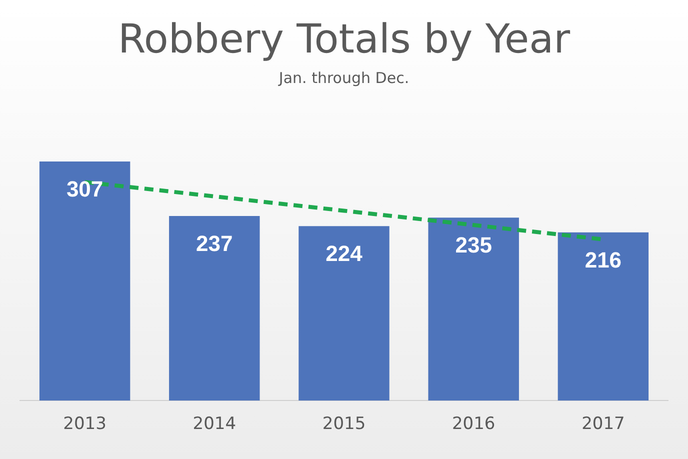 The height and width of the screenshot is (459, 688). I want to click on data-label: 235, so click(473, 245).